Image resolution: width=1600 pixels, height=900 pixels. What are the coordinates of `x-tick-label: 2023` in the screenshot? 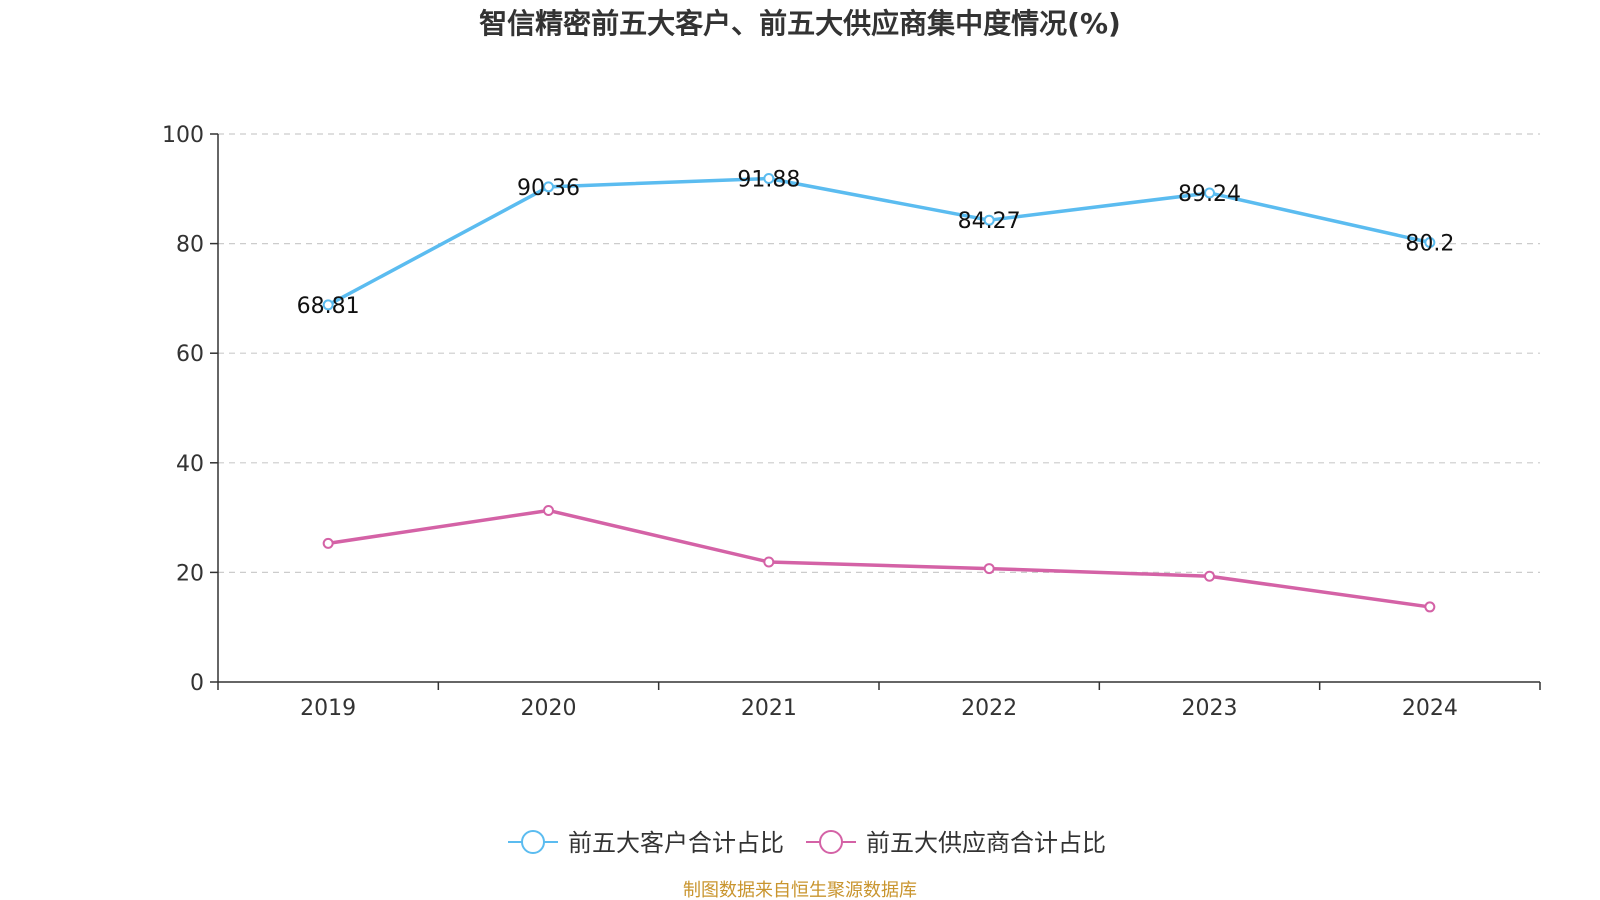 It's located at (1210, 708).